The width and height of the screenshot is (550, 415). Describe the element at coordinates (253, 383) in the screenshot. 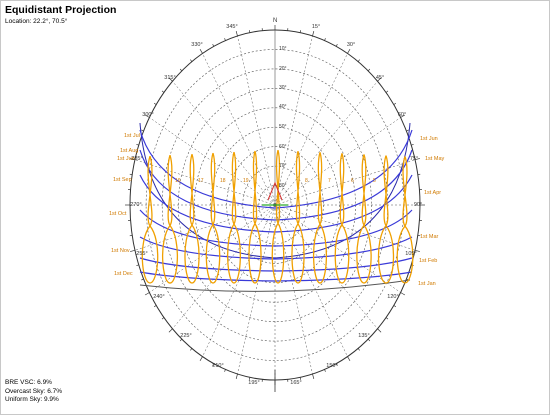

I see `bearing-label: 195°` at that location.